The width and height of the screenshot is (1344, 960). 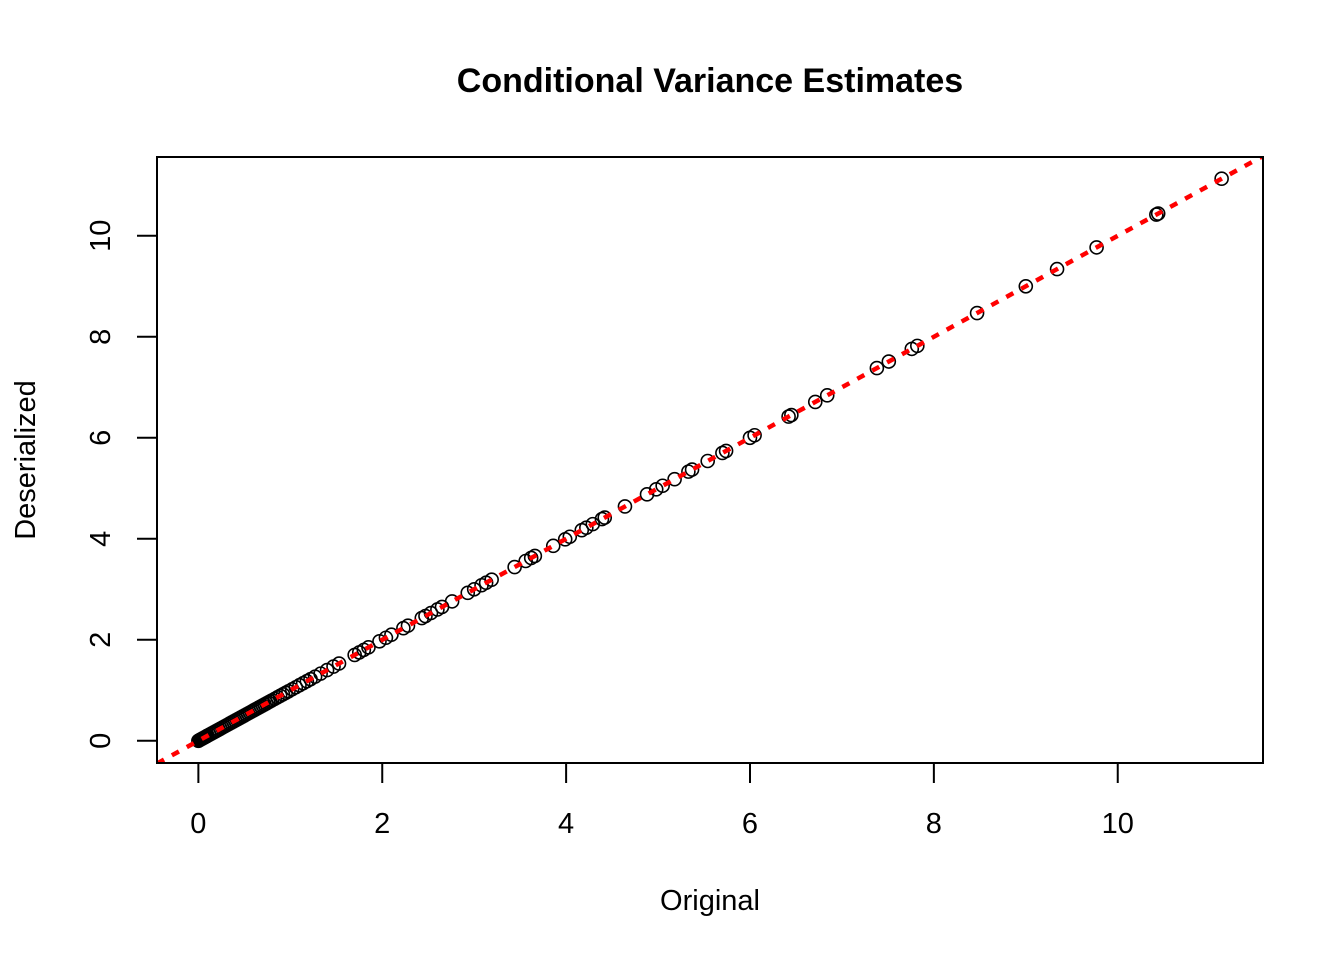 What do you see at coordinates (710, 901) in the screenshot?
I see `x-axis-label: Original` at bounding box center [710, 901].